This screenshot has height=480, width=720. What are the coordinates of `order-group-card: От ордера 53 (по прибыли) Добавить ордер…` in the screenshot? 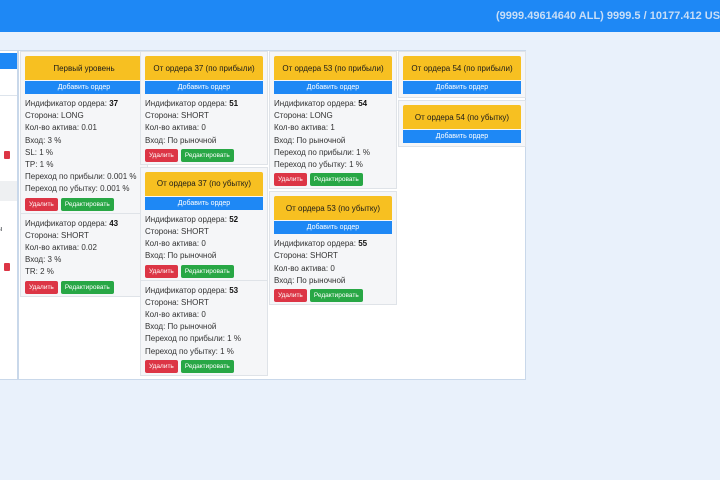 It's located at (333, 120).